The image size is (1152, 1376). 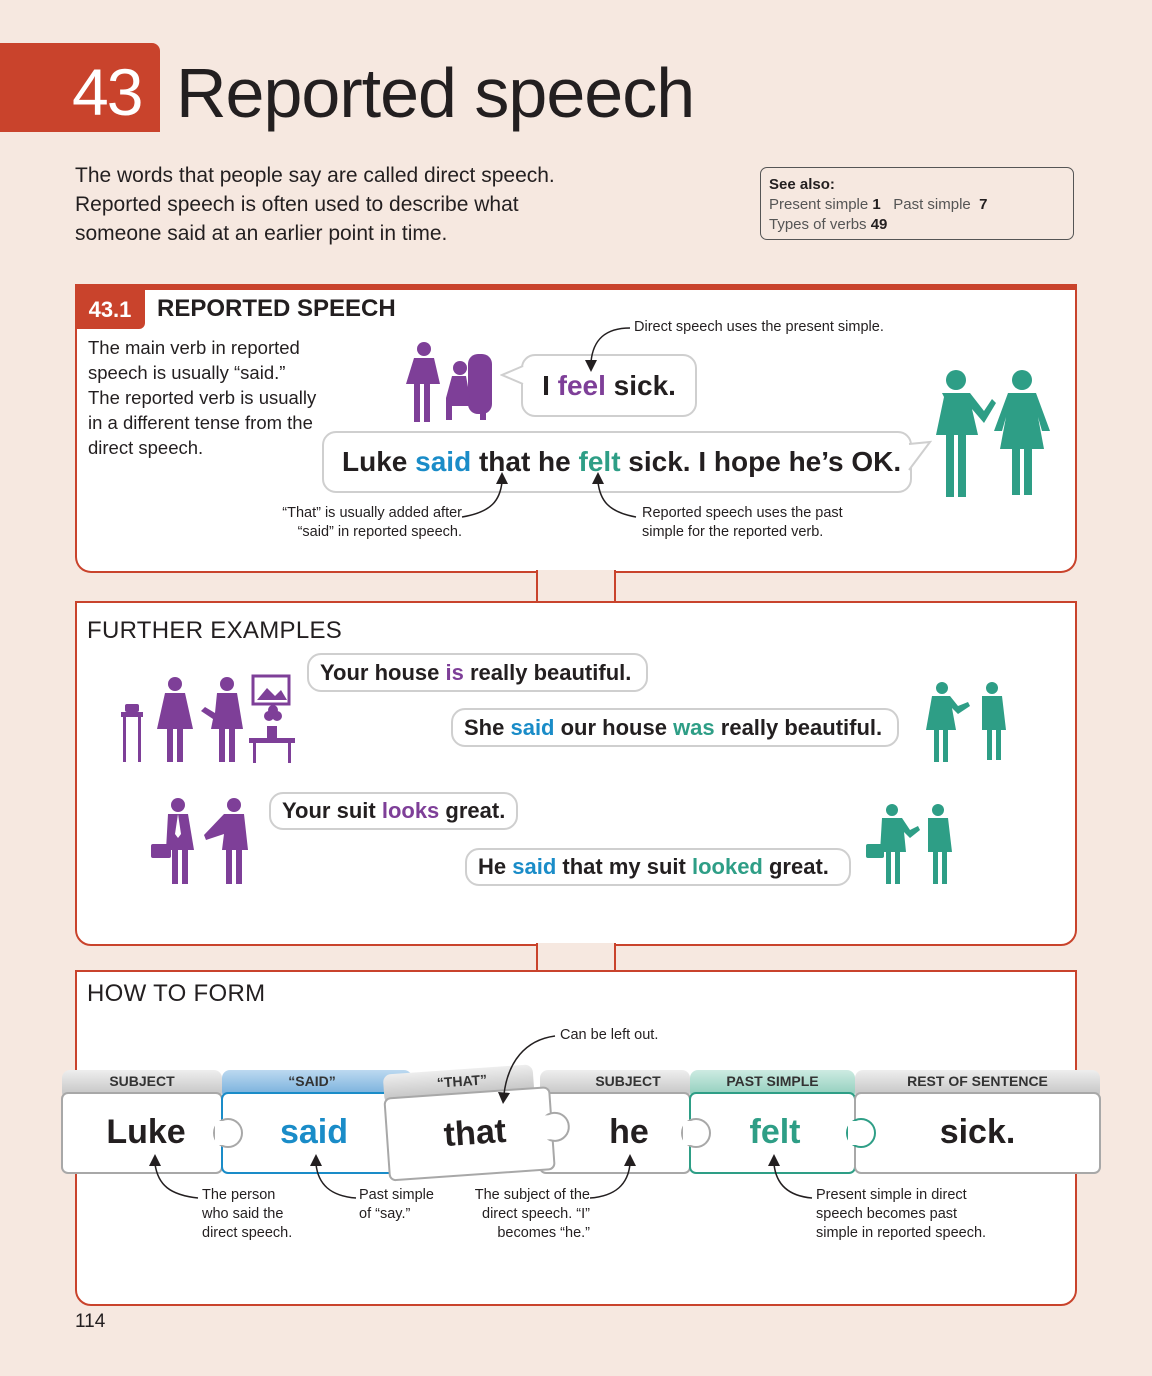 What do you see at coordinates (624, 866) in the screenshot?
I see `bubble-text: that my suit` at bounding box center [624, 866].